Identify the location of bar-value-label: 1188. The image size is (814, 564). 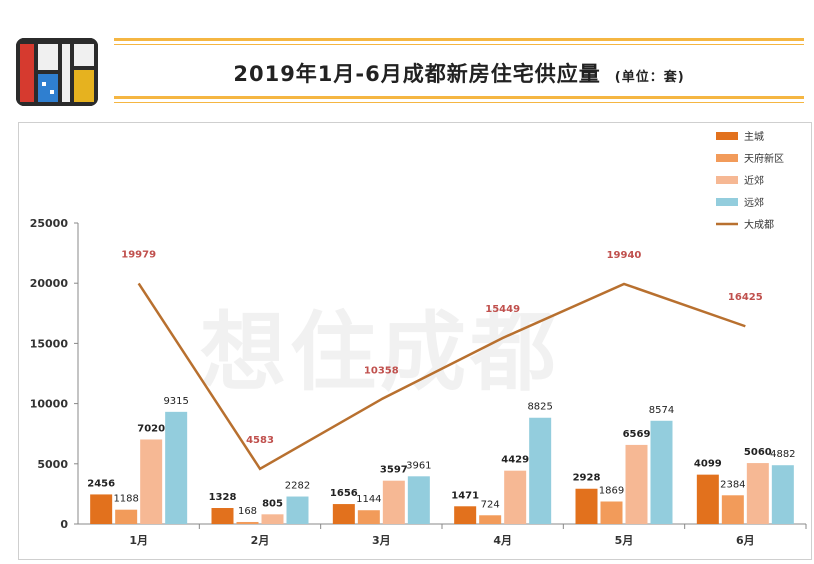
(125, 499).